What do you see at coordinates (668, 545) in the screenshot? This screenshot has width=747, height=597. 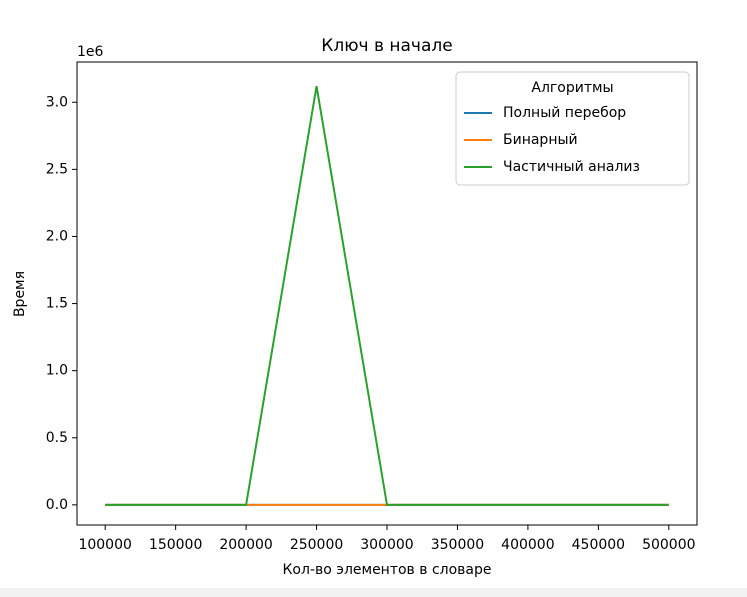 I see `x-tick-label: 500000` at bounding box center [668, 545].